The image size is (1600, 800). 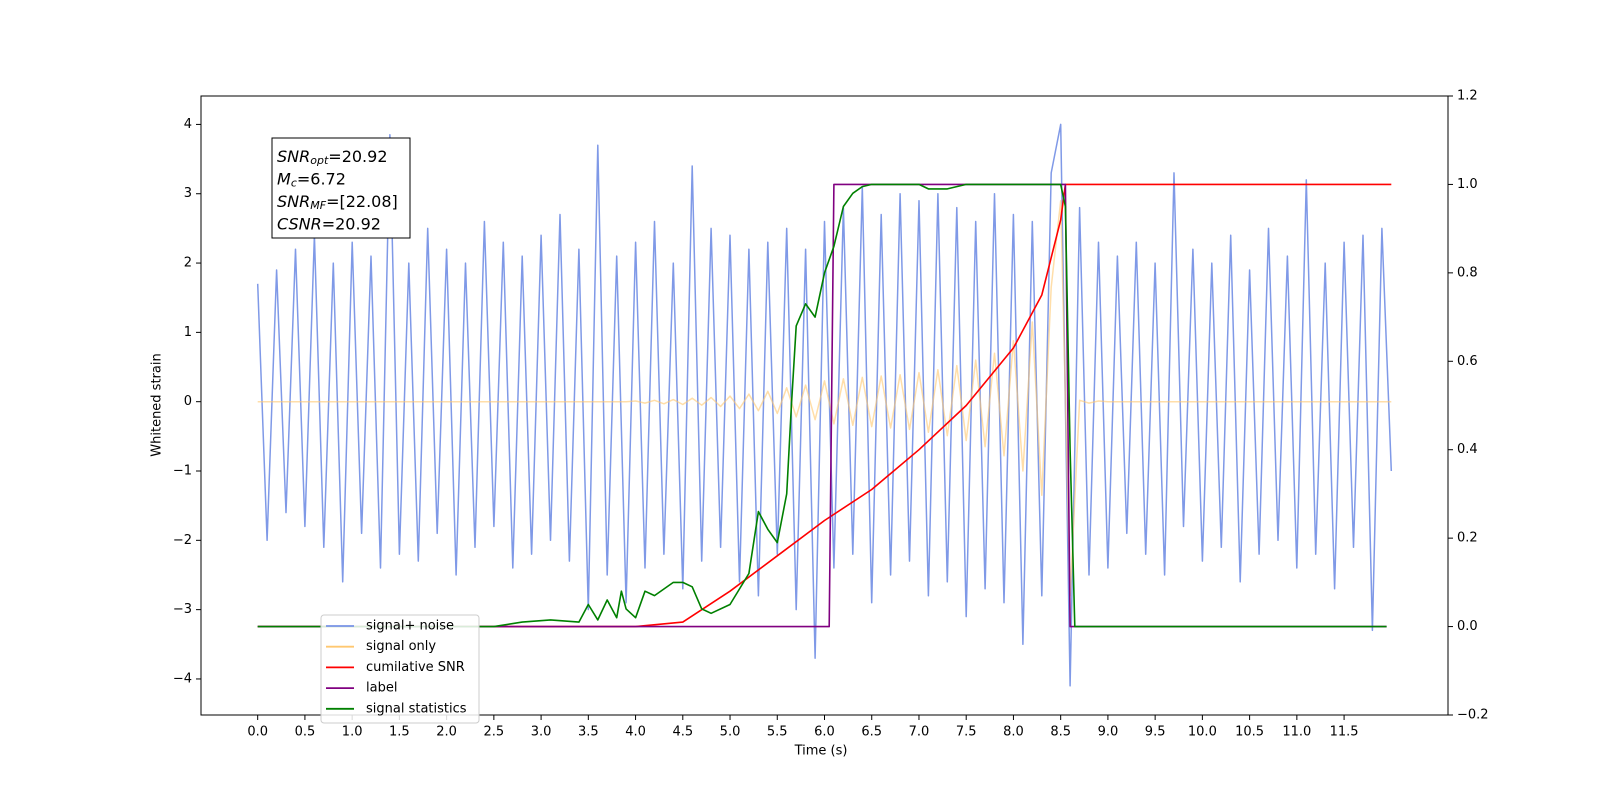 I want to click on y2-tick-label: −0.2, so click(x=1473, y=715).